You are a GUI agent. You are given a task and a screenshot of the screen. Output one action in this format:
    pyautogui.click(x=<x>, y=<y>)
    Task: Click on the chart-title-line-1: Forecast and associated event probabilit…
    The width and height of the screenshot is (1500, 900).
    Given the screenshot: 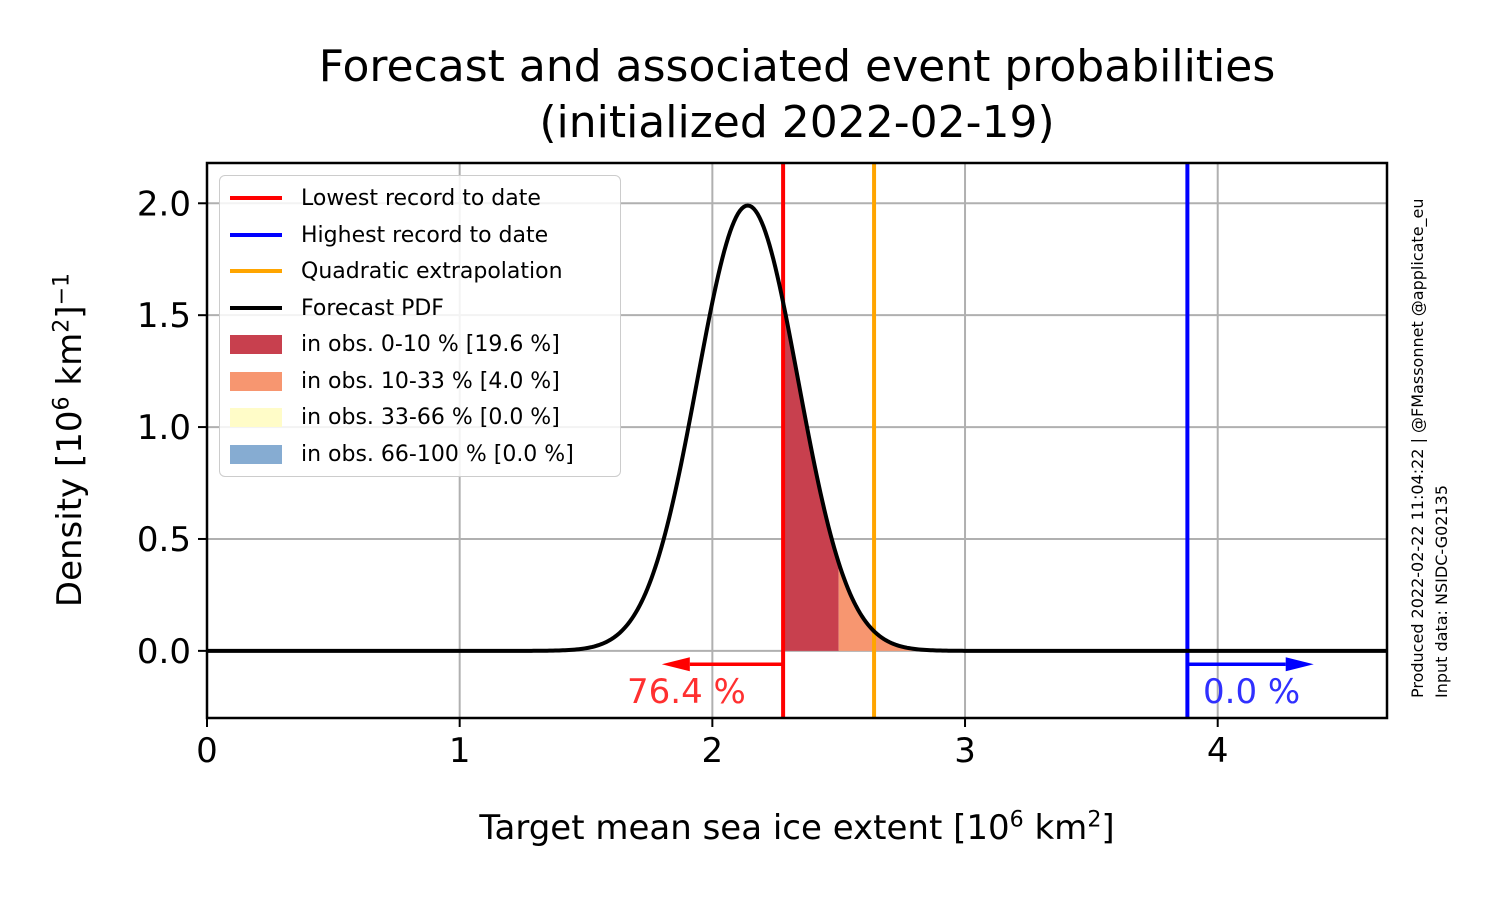 What is the action you would take?
    pyautogui.click(x=797, y=66)
    